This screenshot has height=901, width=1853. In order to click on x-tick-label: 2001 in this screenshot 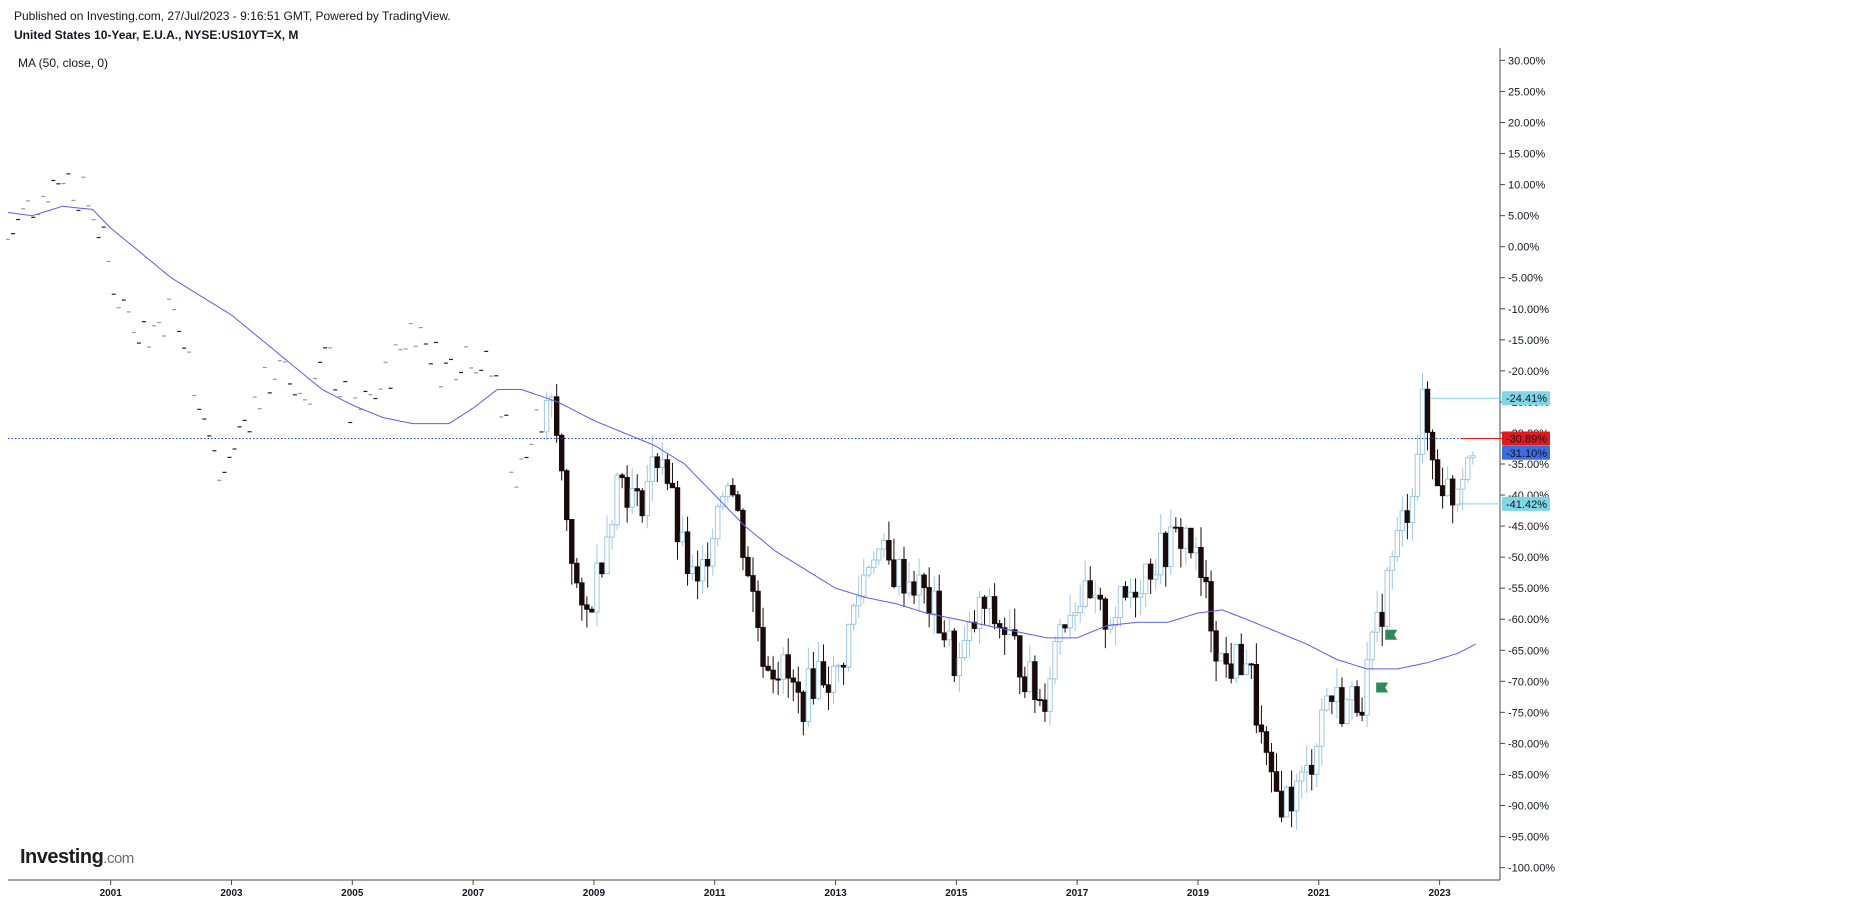, I will do `click(111, 893)`.